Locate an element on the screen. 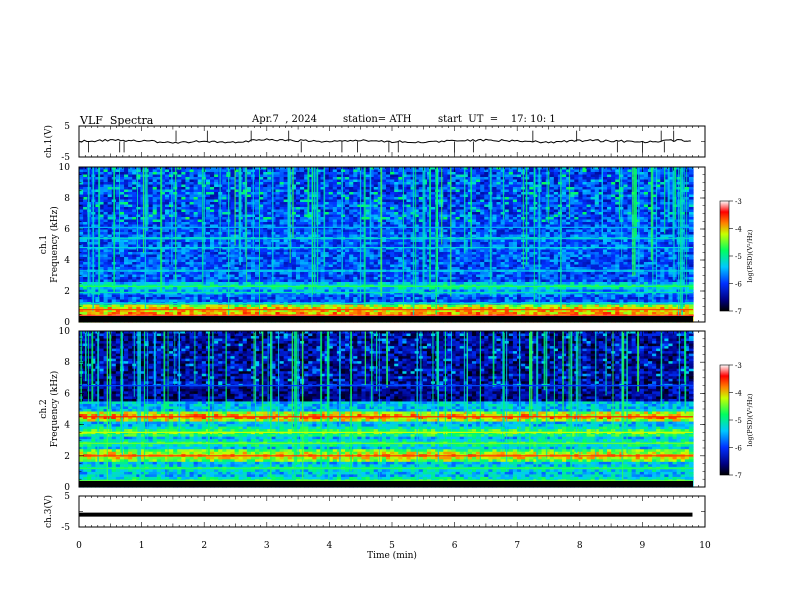 This screenshot has width=792, height=612. date-label: Apr.7 , 2024 is located at coordinates (285, 119).